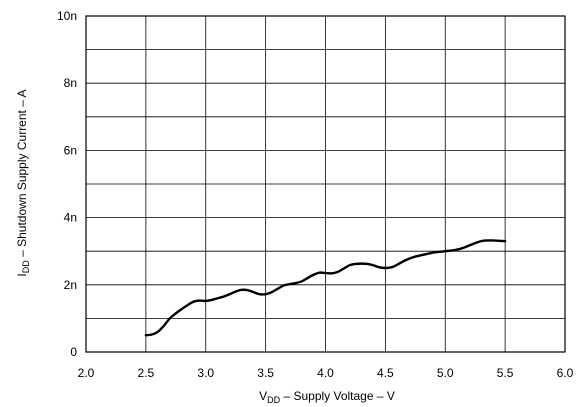  I want to click on y-tick-label: 2n, so click(70, 285).